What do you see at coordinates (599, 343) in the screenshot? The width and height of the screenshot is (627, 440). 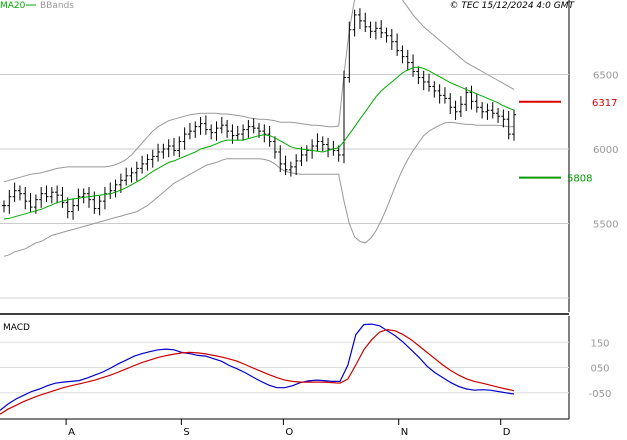 I see `macd-y-tick-label: 150` at bounding box center [599, 343].